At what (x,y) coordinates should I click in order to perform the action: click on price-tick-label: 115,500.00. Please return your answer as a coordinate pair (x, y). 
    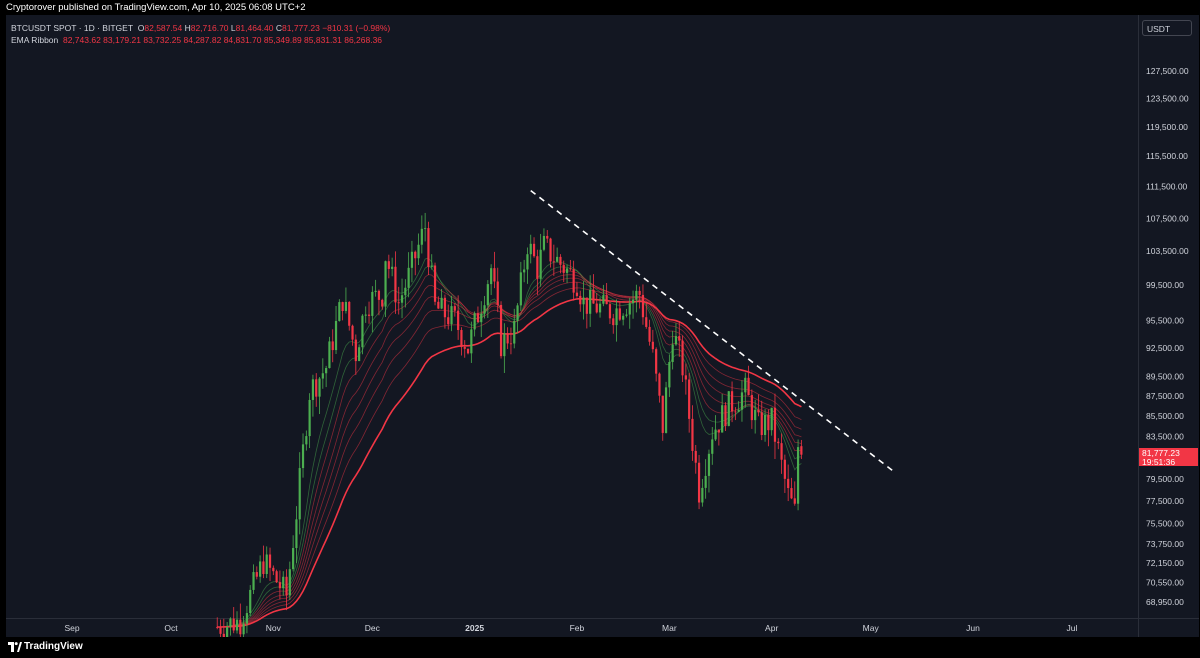
    Looking at the image, I should click on (1167, 156).